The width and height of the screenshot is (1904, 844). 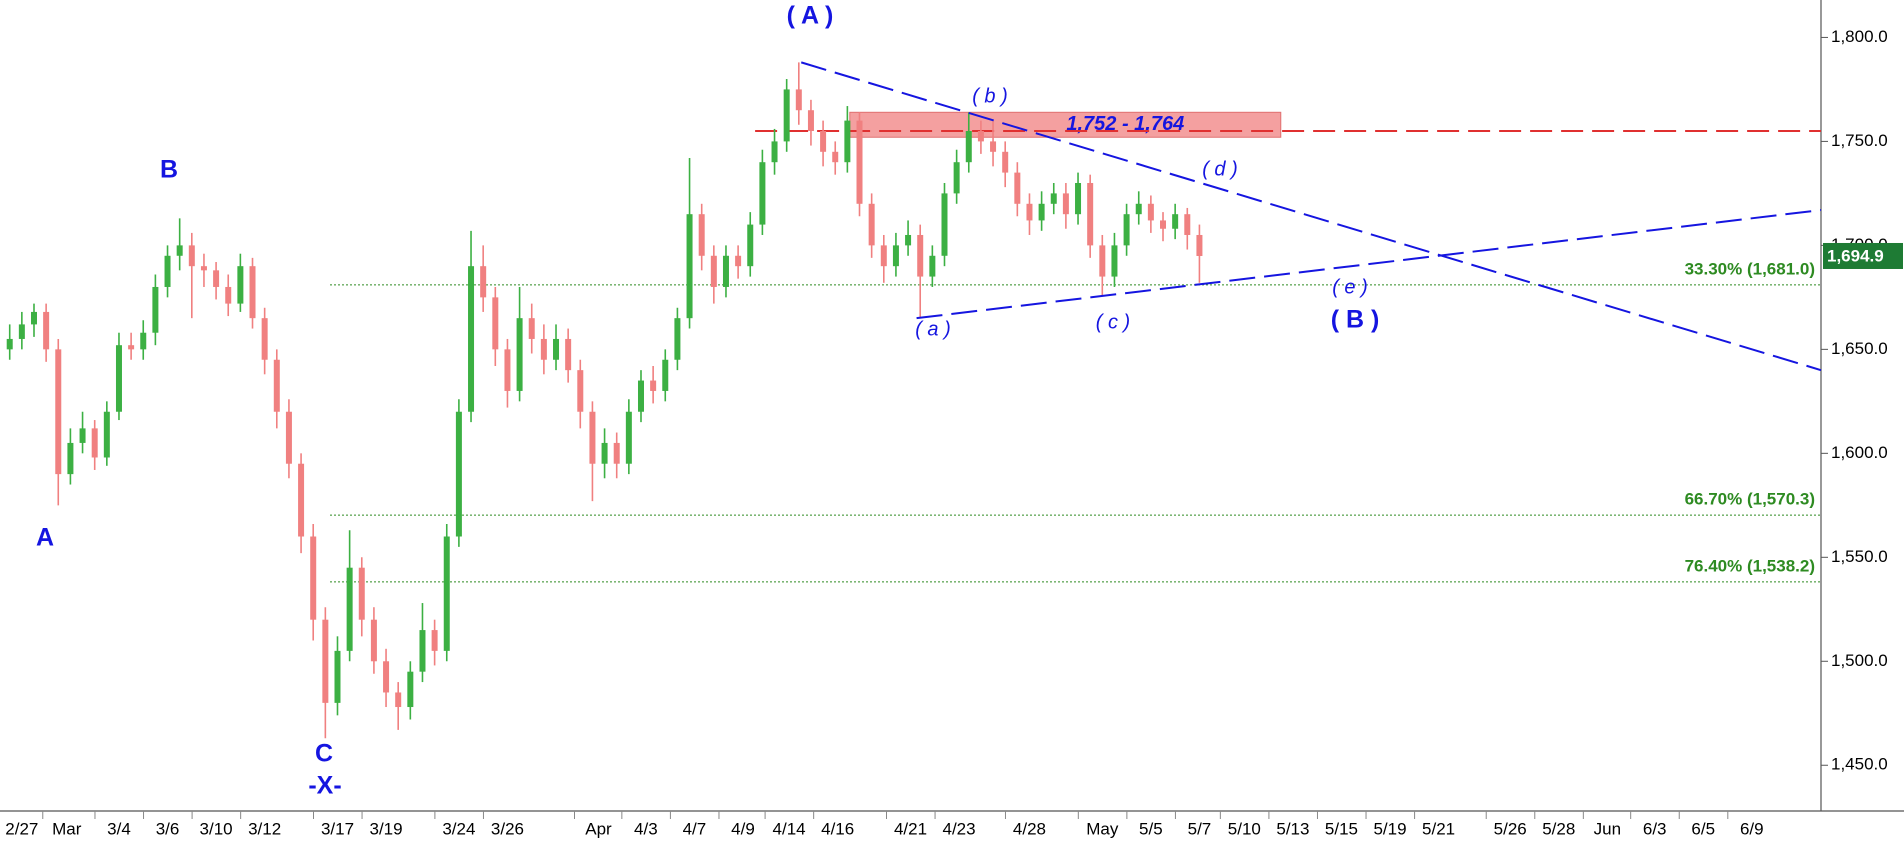 I want to click on x-tick-label: 3/6, so click(x=168, y=828).